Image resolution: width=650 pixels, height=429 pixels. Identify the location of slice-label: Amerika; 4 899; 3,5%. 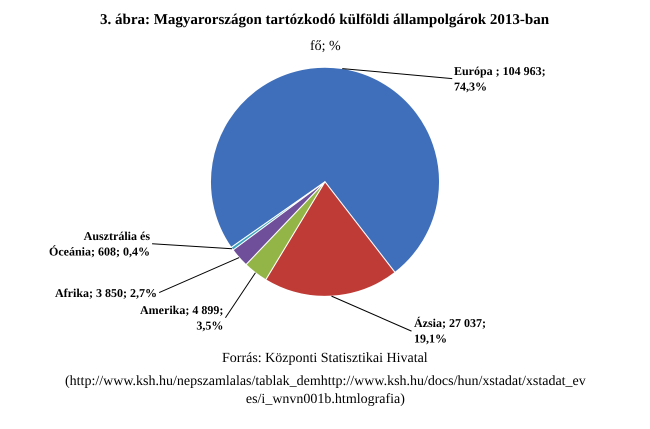
(182, 318).